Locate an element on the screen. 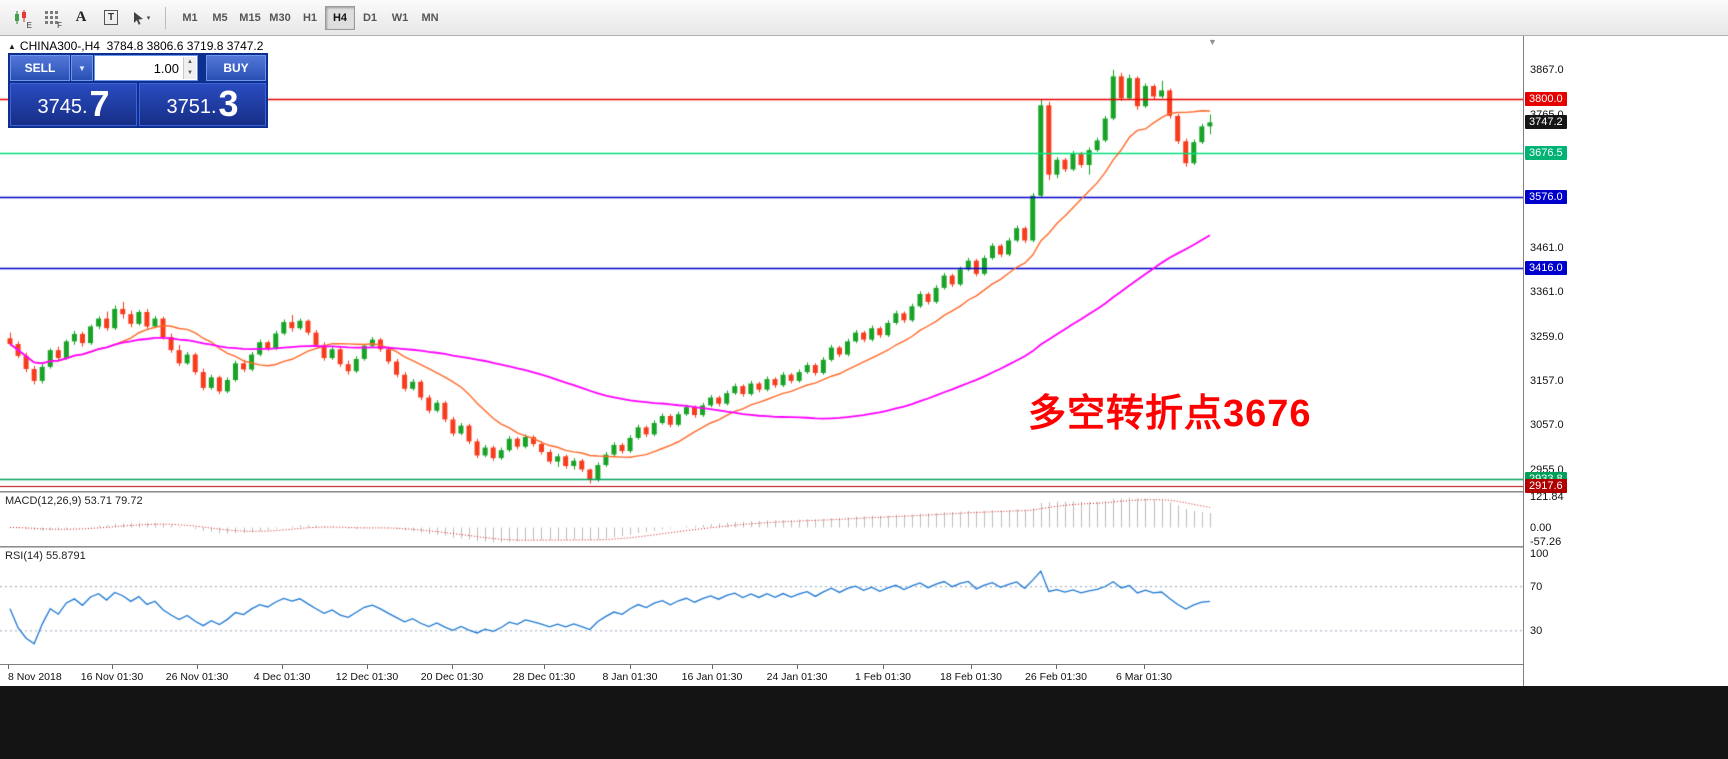 This screenshot has width=1728, height=759. timeframe-w1-button: W1 is located at coordinates (400, 18).